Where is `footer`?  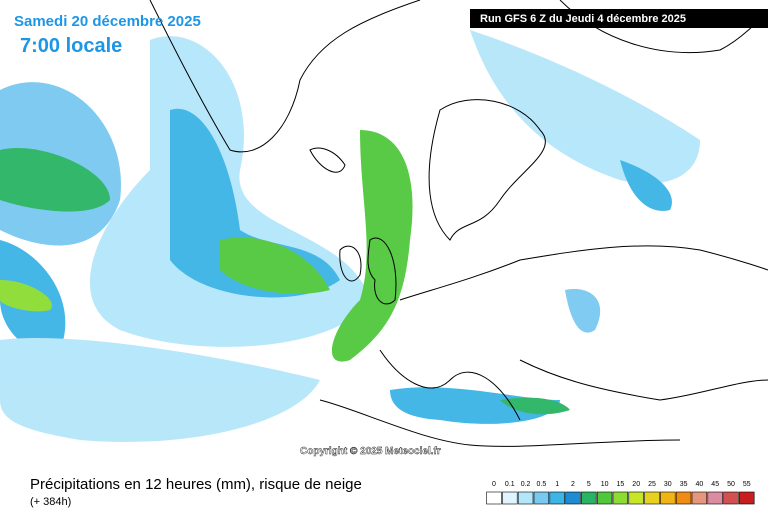 footer is located at coordinates (384, 491).